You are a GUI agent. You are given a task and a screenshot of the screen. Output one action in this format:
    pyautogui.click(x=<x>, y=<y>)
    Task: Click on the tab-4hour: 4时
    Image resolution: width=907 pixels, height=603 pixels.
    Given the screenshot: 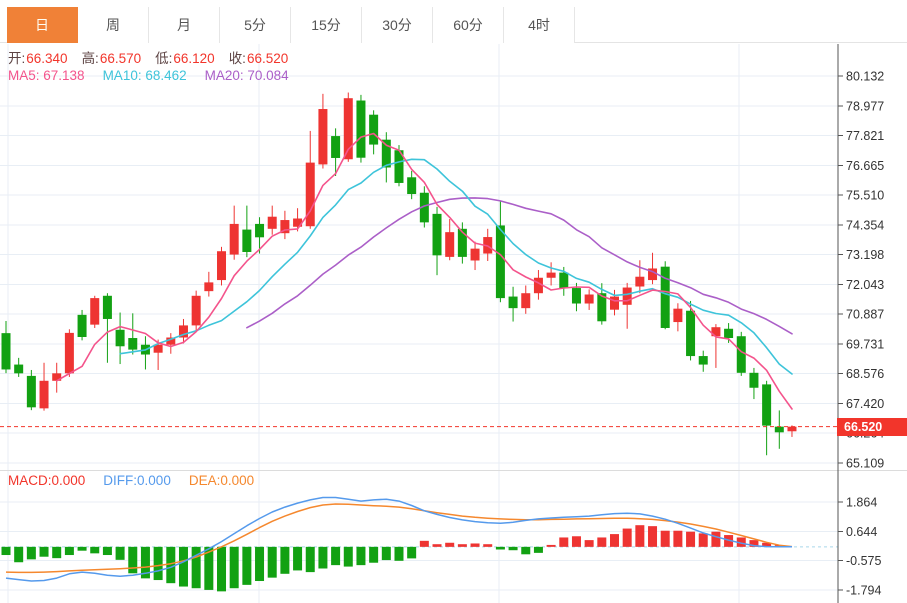 What is the action you would take?
    pyautogui.click(x=539, y=25)
    